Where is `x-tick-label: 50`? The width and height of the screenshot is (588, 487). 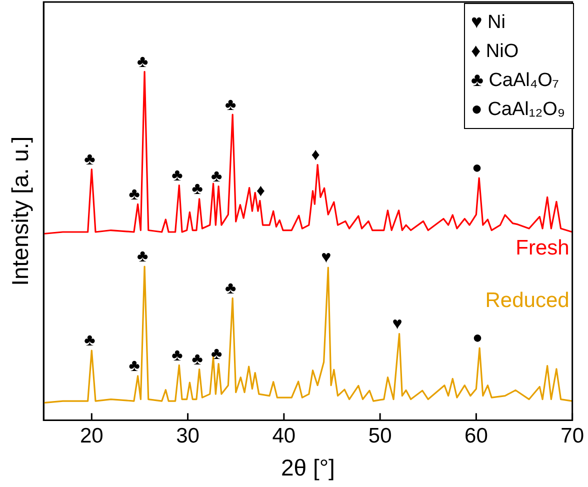 x-tick-label: 50 is located at coordinates (380, 436).